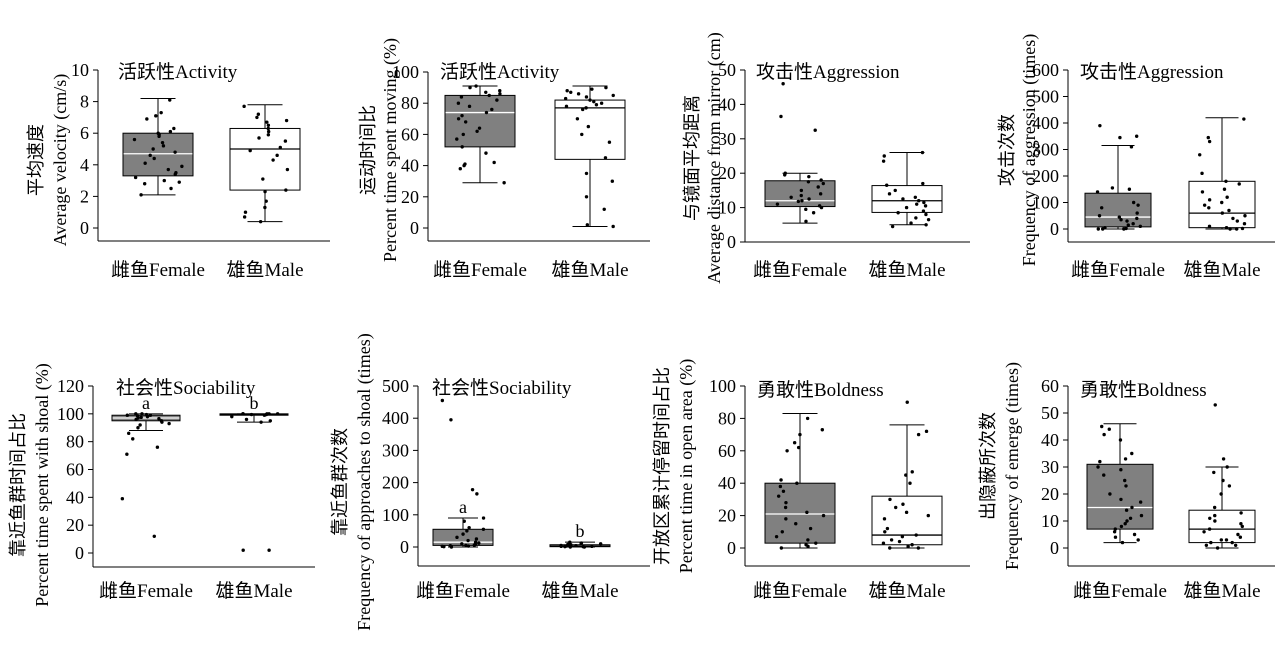 The height and width of the screenshot is (654, 1281). What do you see at coordinates (722, 386) in the screenshot?
I see `y-tick-label: 100` at bounding box center [722, 386].